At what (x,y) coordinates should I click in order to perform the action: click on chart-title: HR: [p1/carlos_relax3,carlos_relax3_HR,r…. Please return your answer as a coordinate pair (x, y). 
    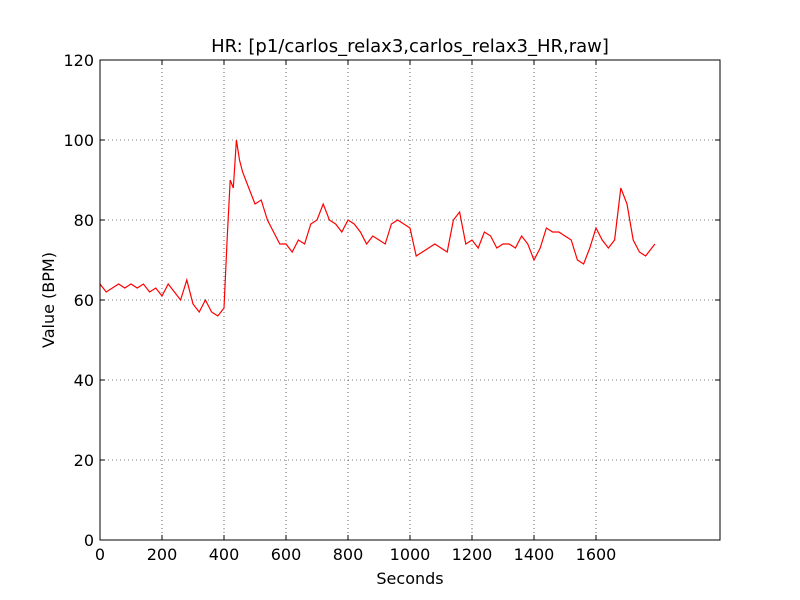
    Looking at the image, I should click on (410, 46).